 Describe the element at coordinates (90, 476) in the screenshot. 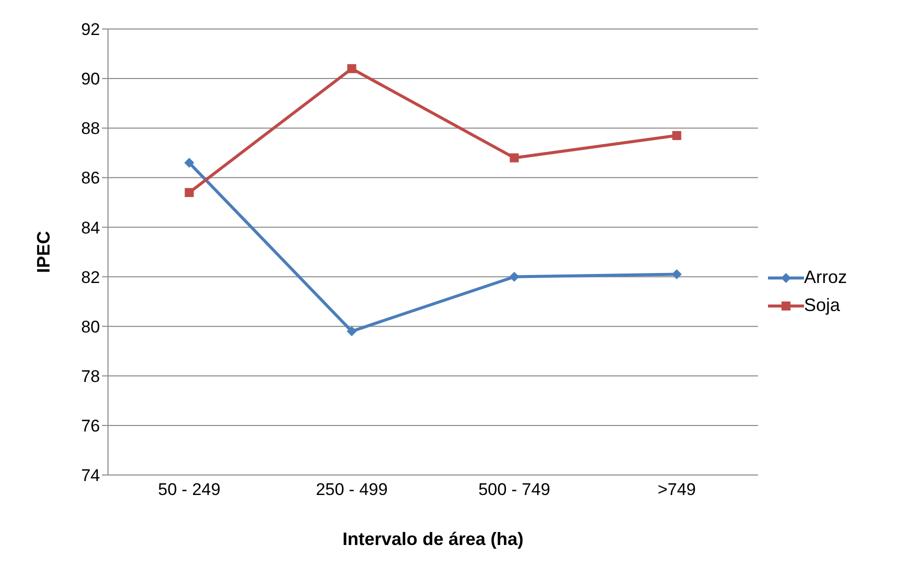

I see `y-tick-label: 74` at that location.